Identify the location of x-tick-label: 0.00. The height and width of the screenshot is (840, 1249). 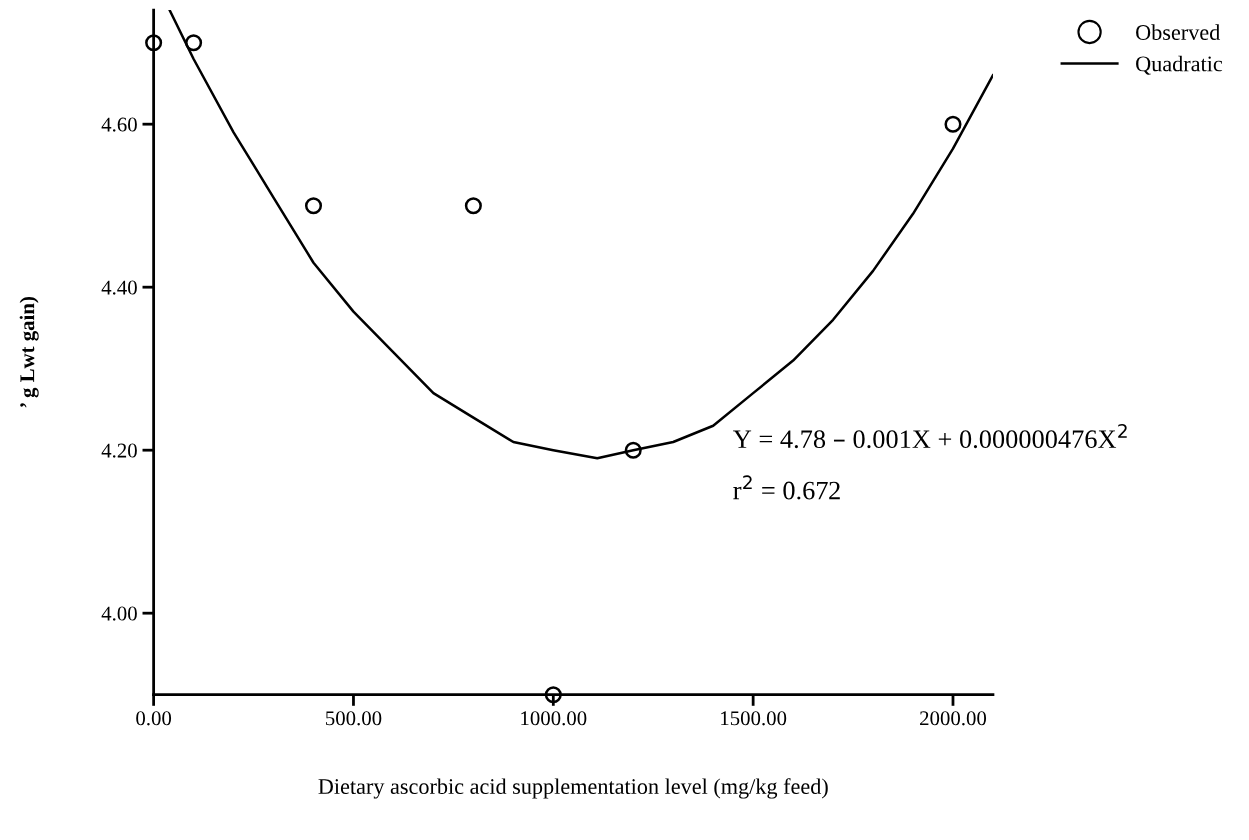
(154, 718).